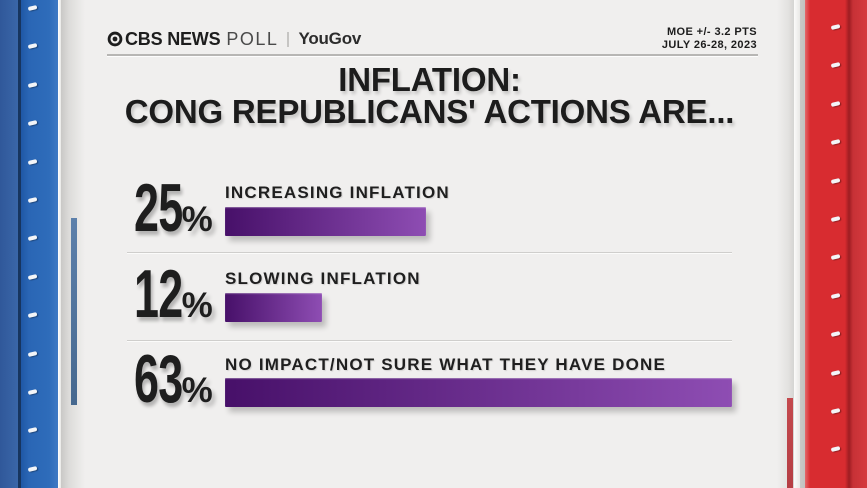  I want to click on right-gutter-highlight, so click(797, 244).